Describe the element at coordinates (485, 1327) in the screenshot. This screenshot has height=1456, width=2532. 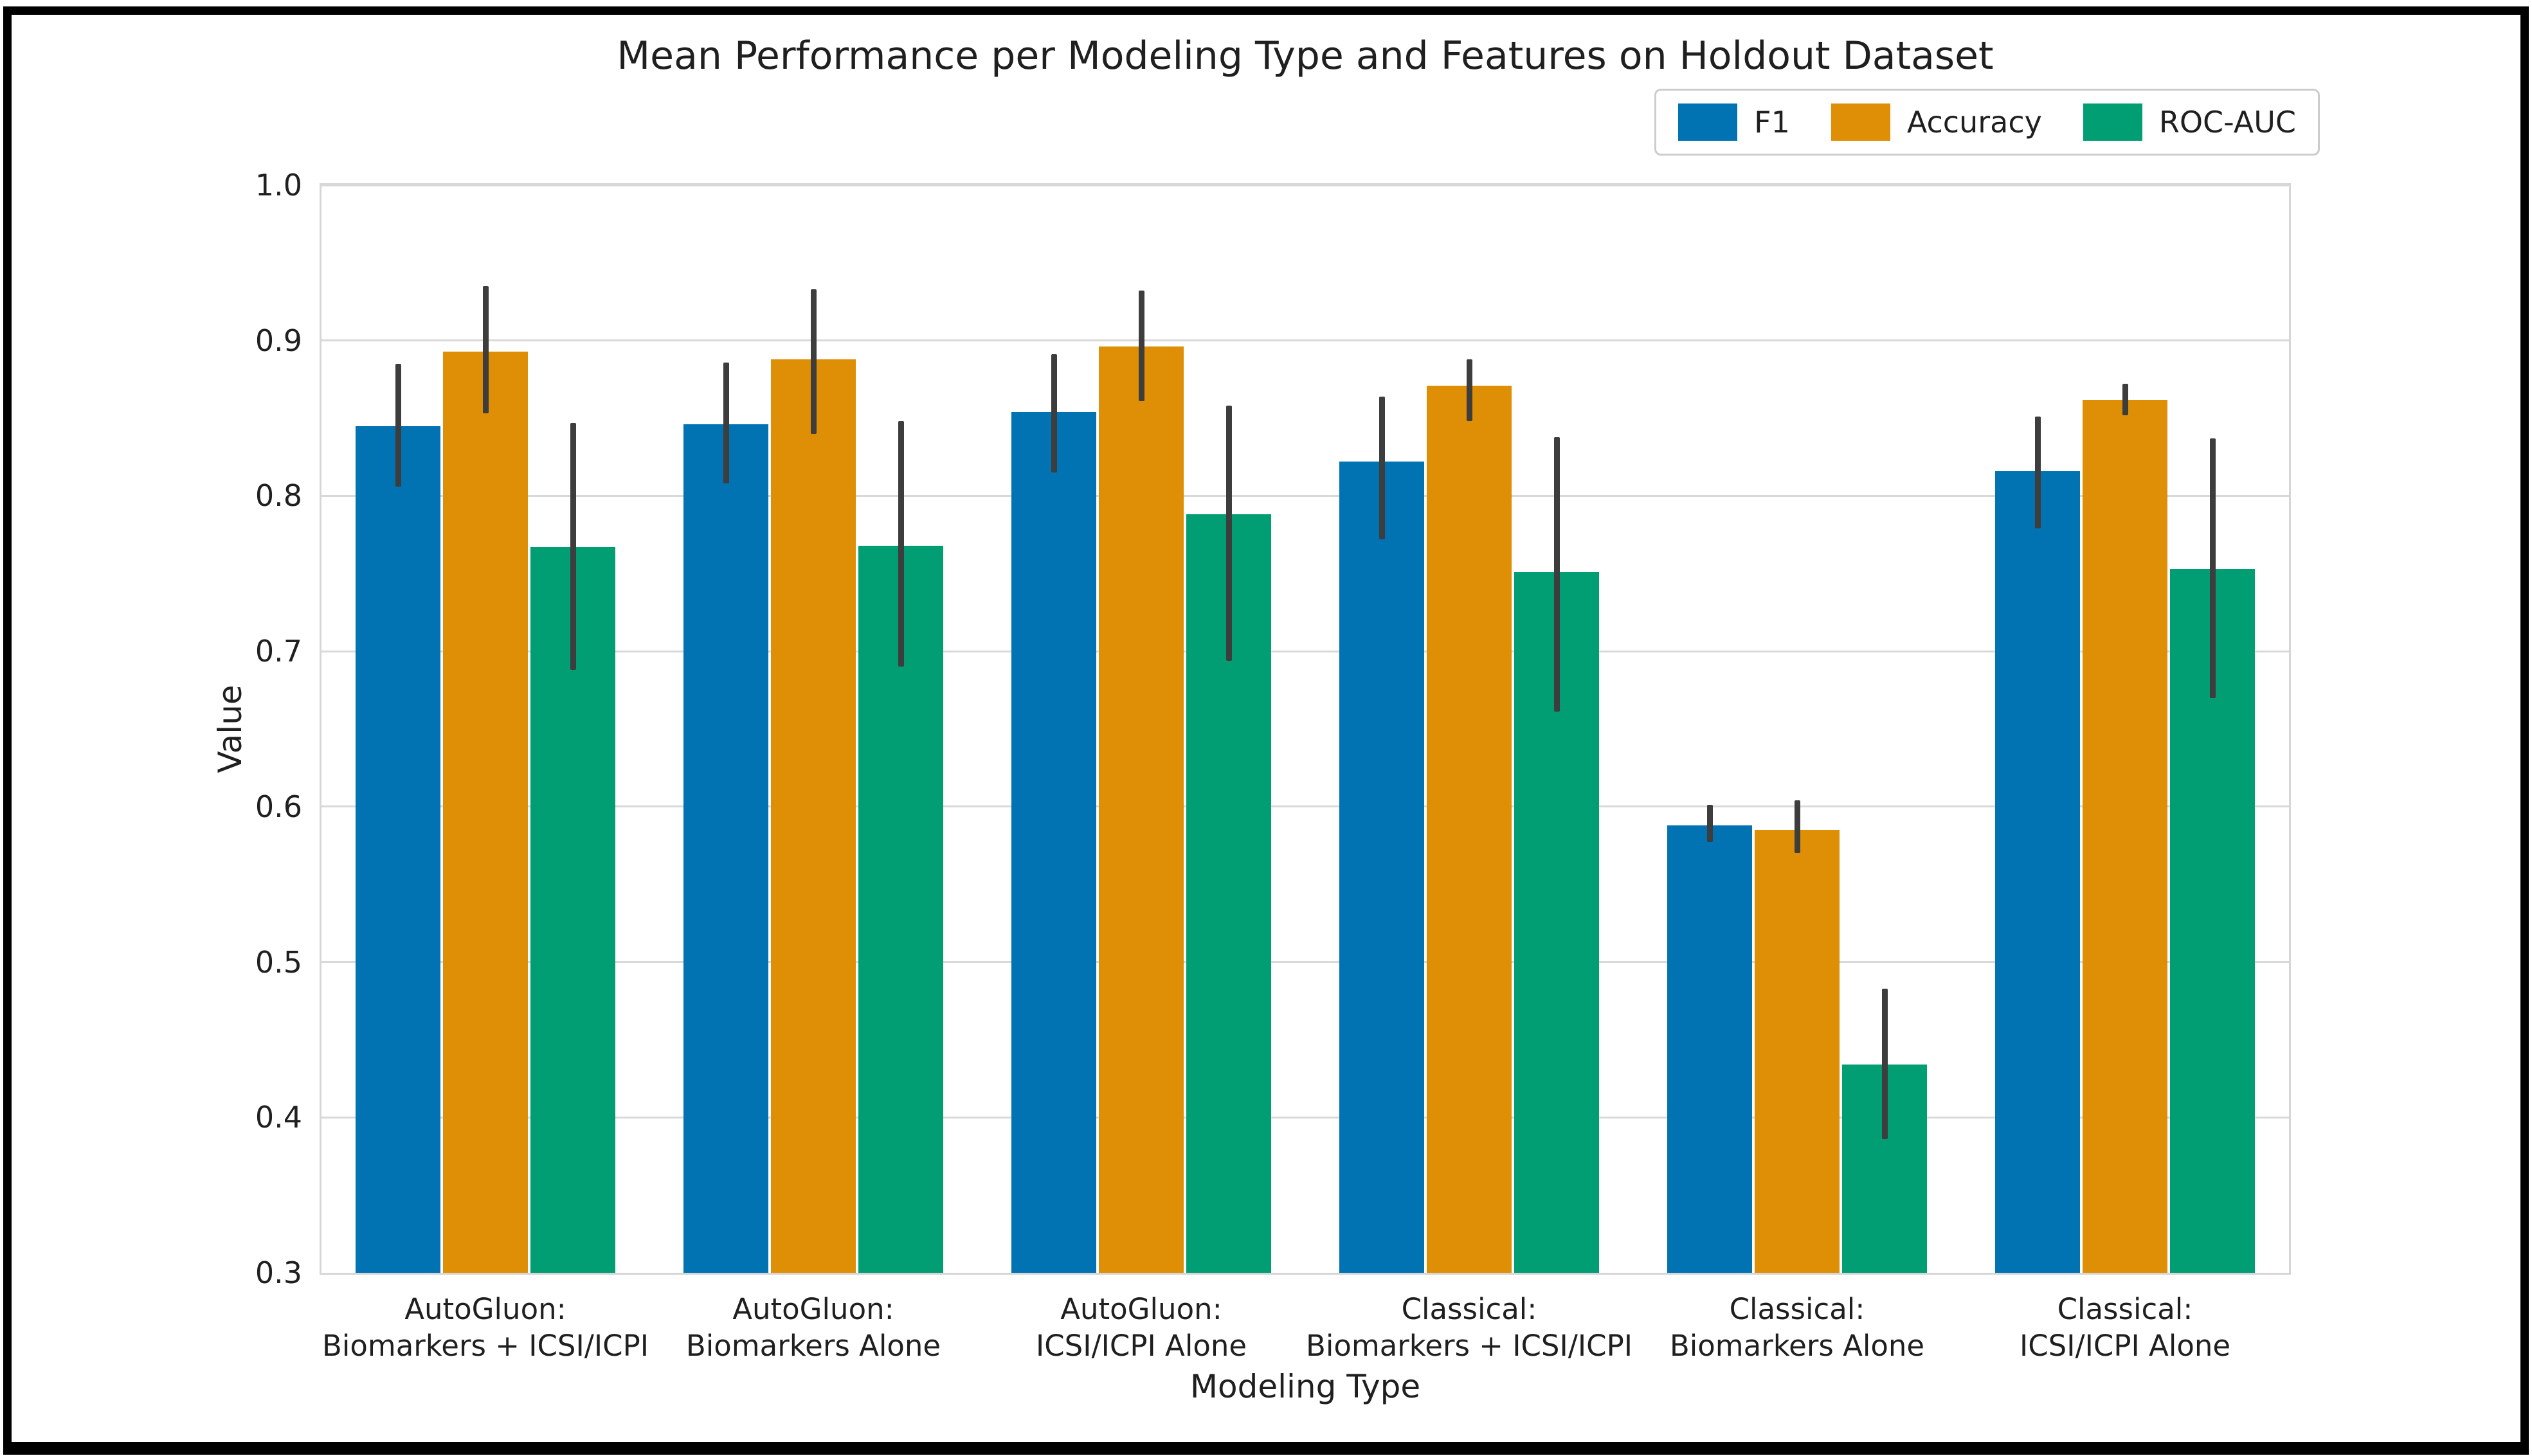
I see `x-tick-label-autogluon-1: AutoGluon: Biomarkers + ICSI/ICPI` at that location.